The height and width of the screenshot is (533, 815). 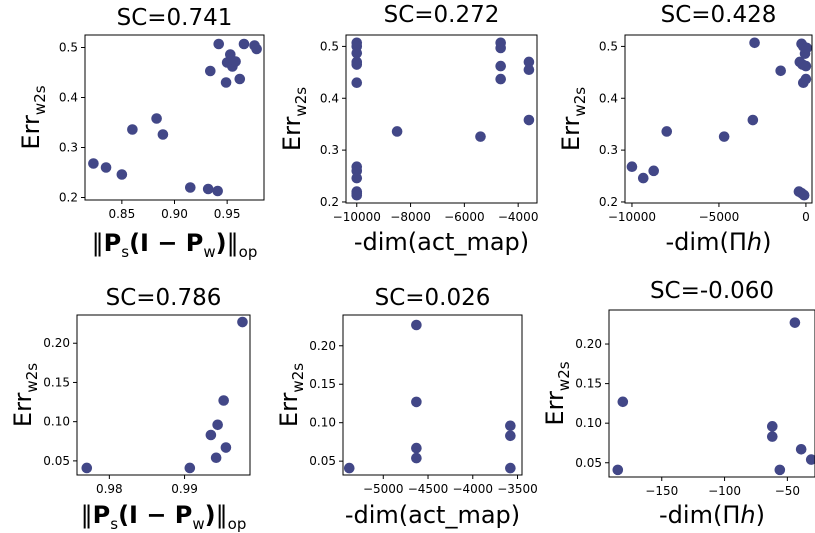 I want to click on x-tick-label: −8000, so click(x=410, y=217).